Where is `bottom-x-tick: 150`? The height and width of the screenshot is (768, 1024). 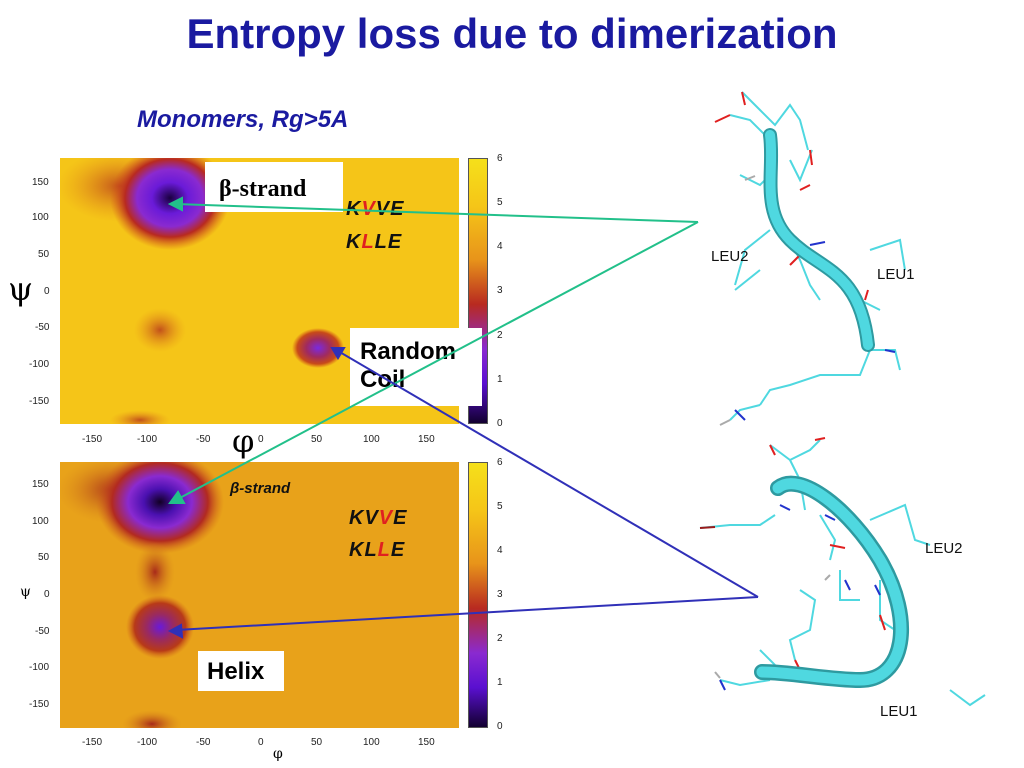
bottom-x-tick: 150 is located at coordinates (426, 742).